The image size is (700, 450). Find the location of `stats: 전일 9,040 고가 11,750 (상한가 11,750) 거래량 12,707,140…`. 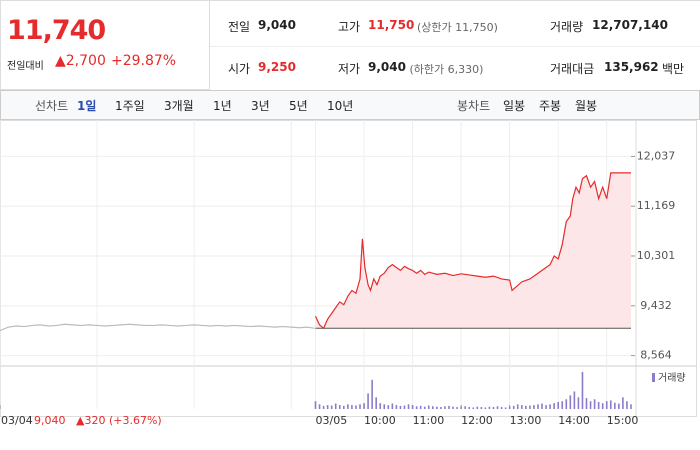

stats: 전일 9,040 고가 11,750 (상한가 11,750) 거래량 12,707,140… is located at coordinates (455, 45).